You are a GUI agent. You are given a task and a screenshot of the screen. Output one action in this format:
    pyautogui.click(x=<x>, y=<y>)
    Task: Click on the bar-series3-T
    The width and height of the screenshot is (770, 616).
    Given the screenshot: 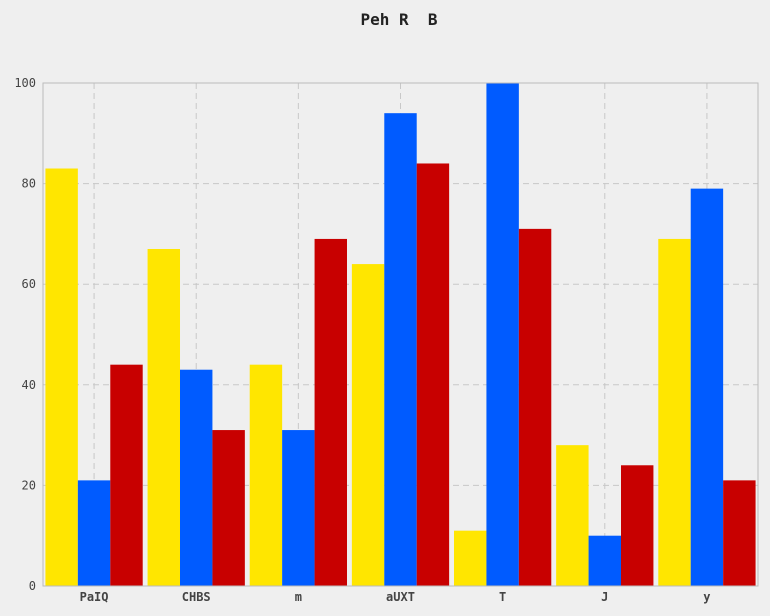 What is the action you would take?
    pyautogui.click(x=535, y=407)
    